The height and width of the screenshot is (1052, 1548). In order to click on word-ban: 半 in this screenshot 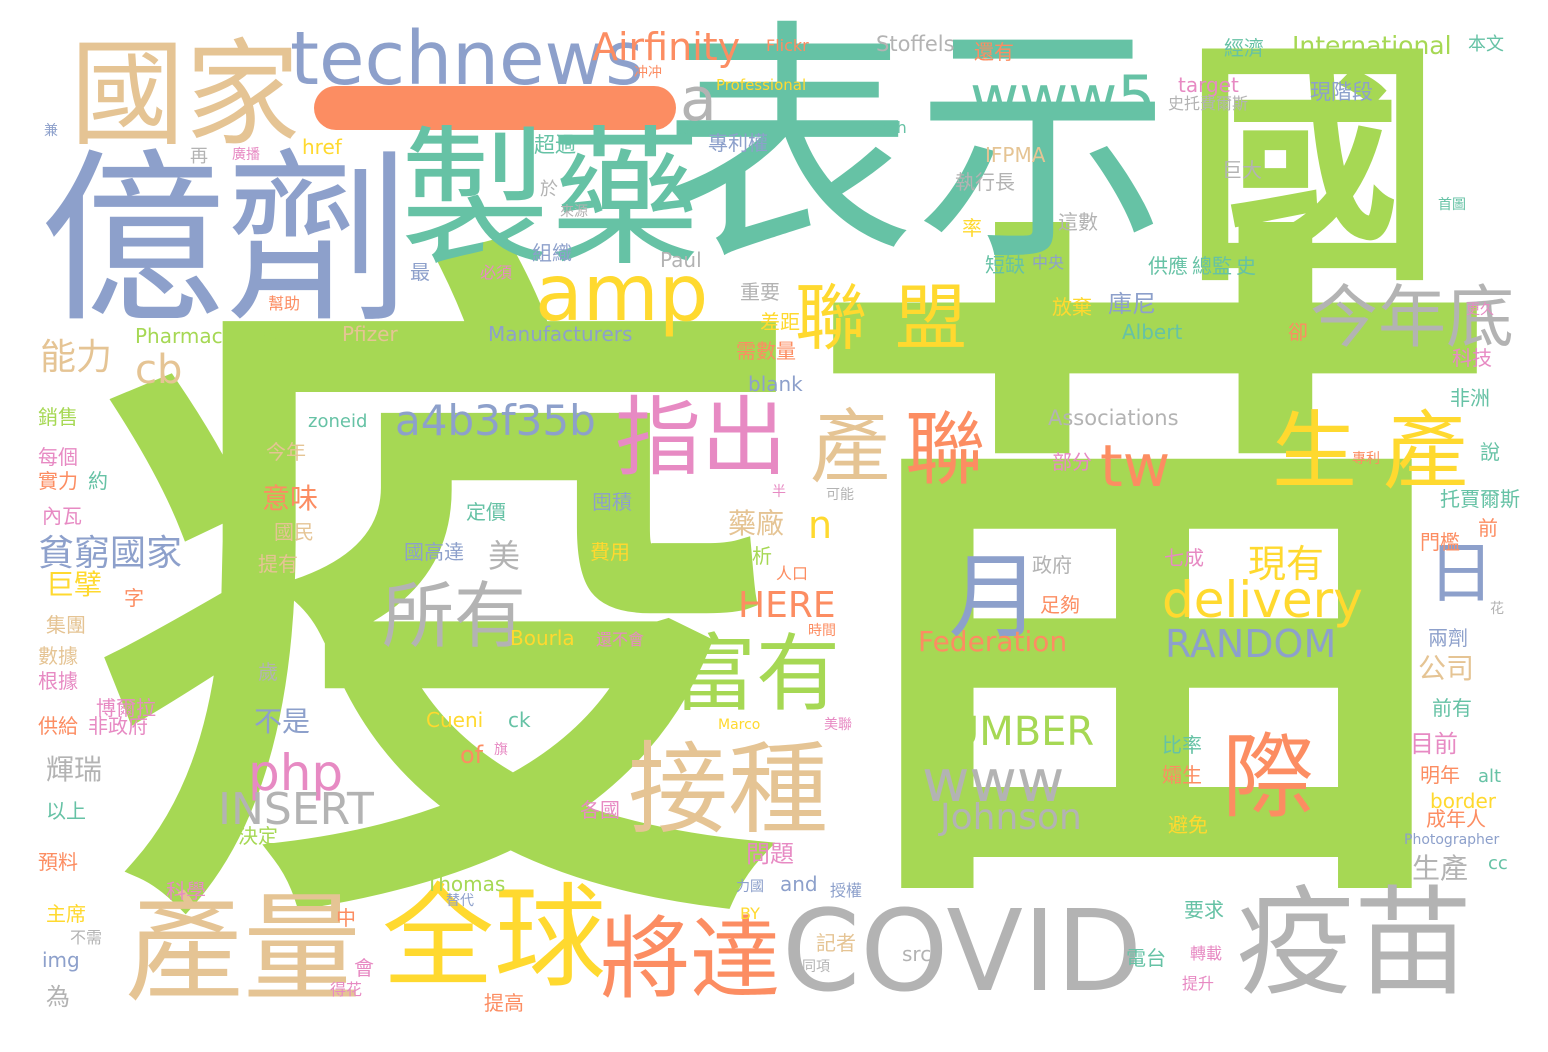, I will do `click(779, 492)`.